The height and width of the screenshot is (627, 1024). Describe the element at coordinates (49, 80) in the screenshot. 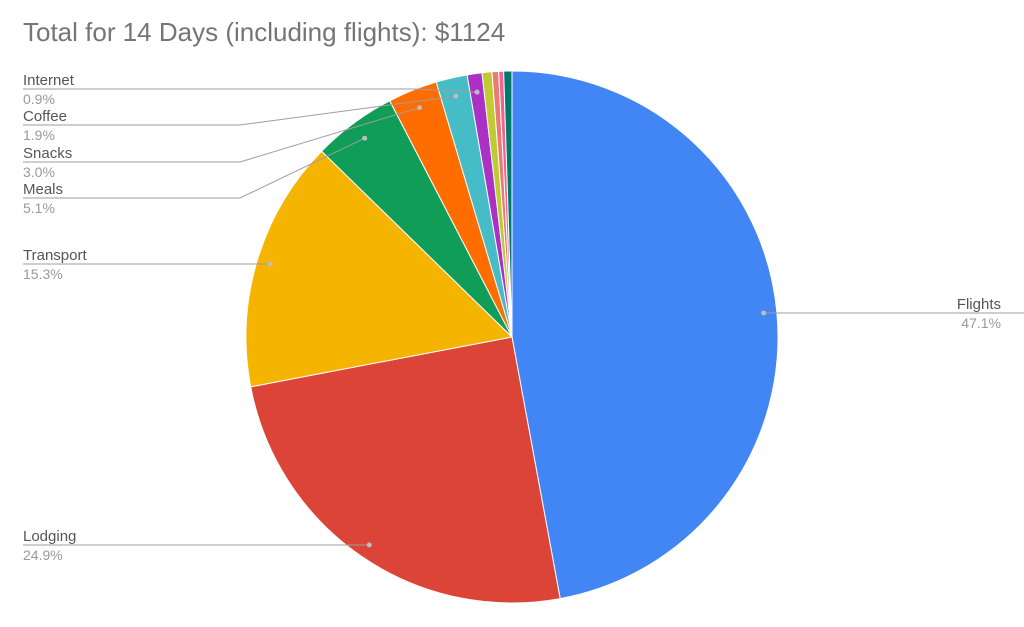

I see `slice-label-internet: Internet` at that location.